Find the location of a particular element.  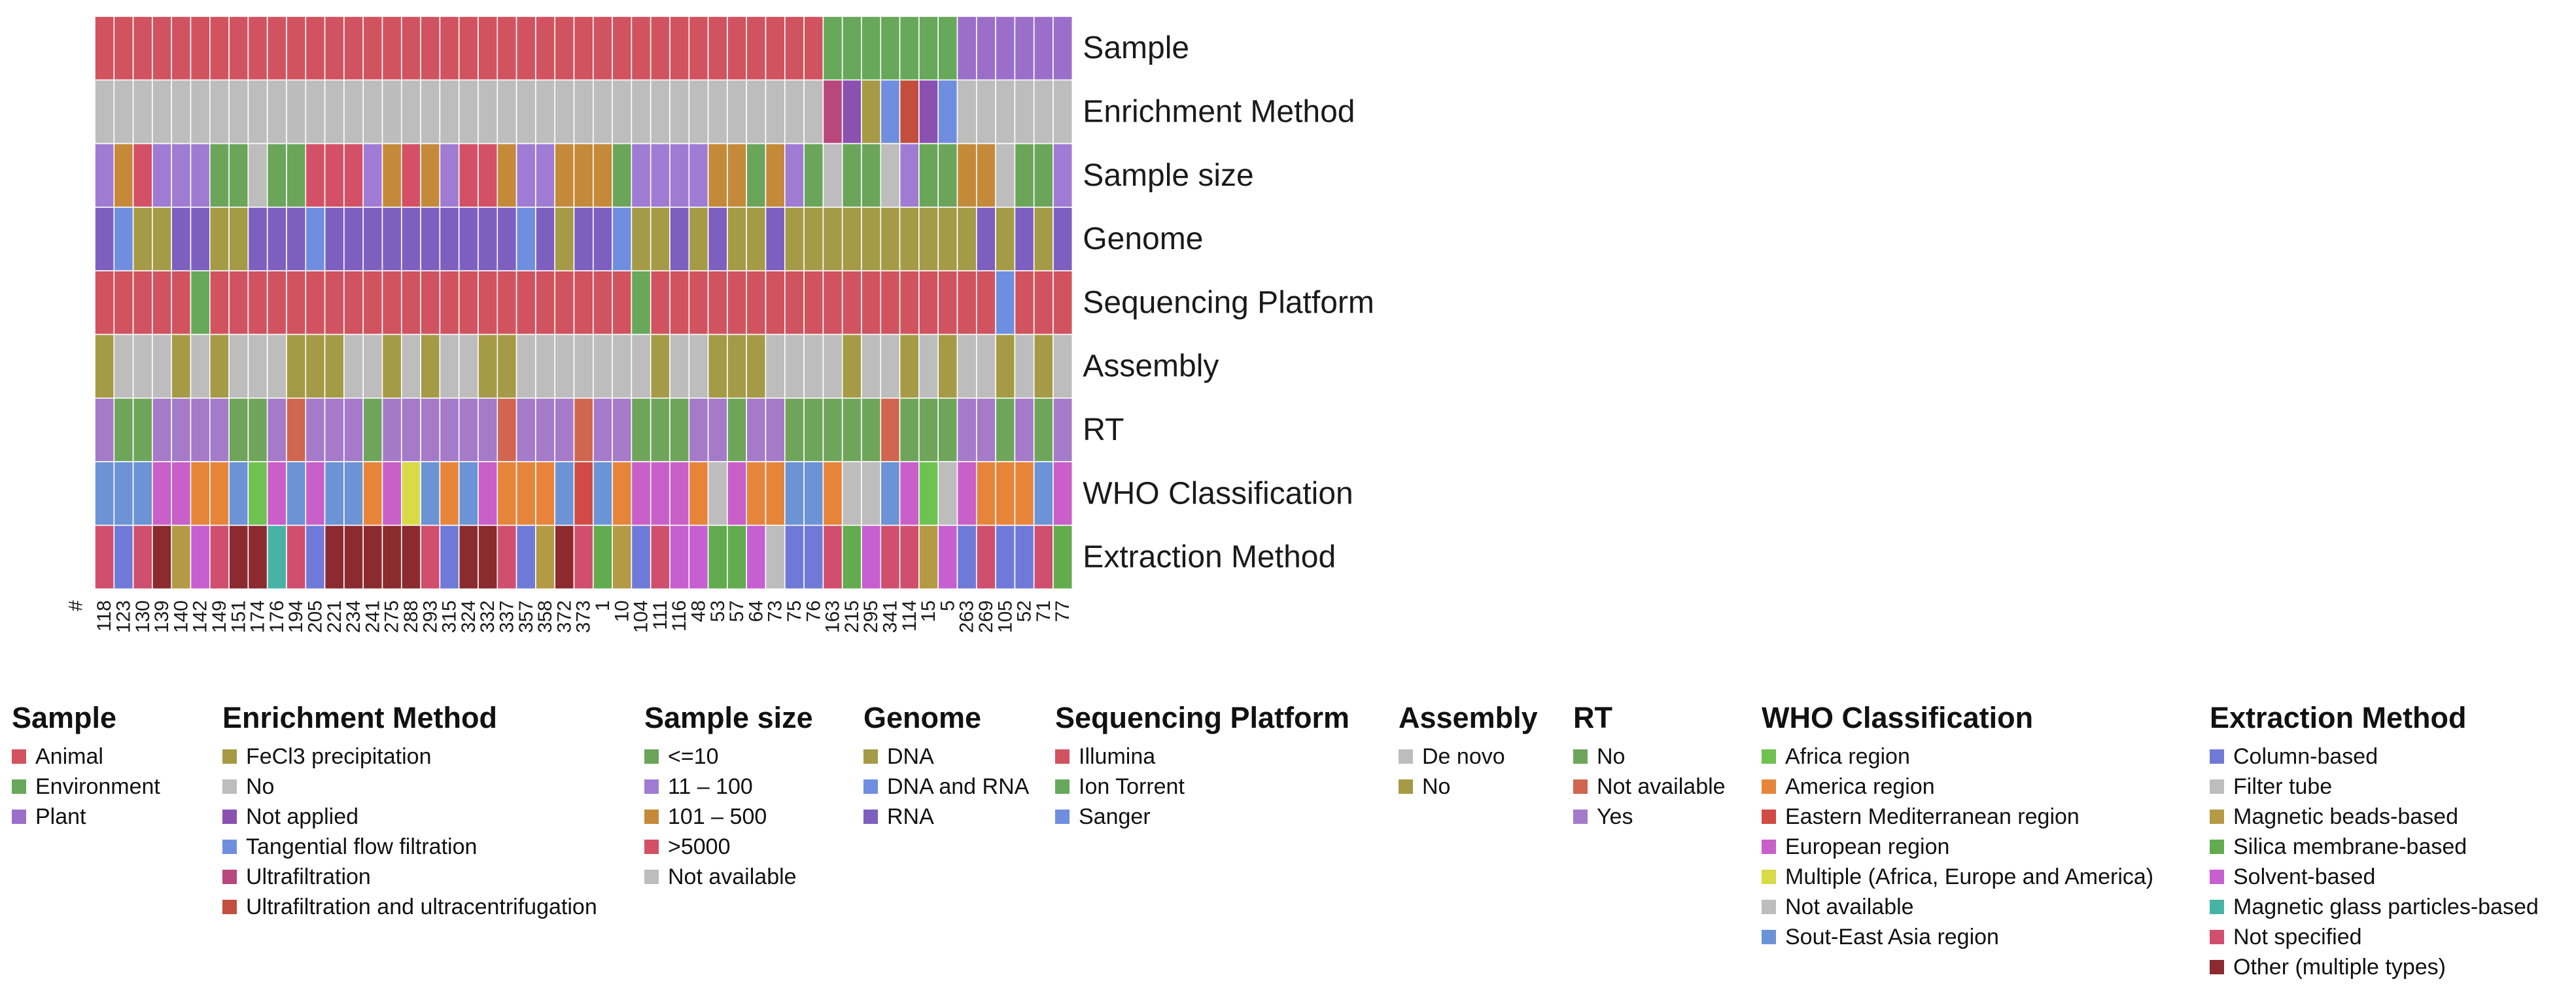

legend-label: DNA is located at coordinates (911, 756).